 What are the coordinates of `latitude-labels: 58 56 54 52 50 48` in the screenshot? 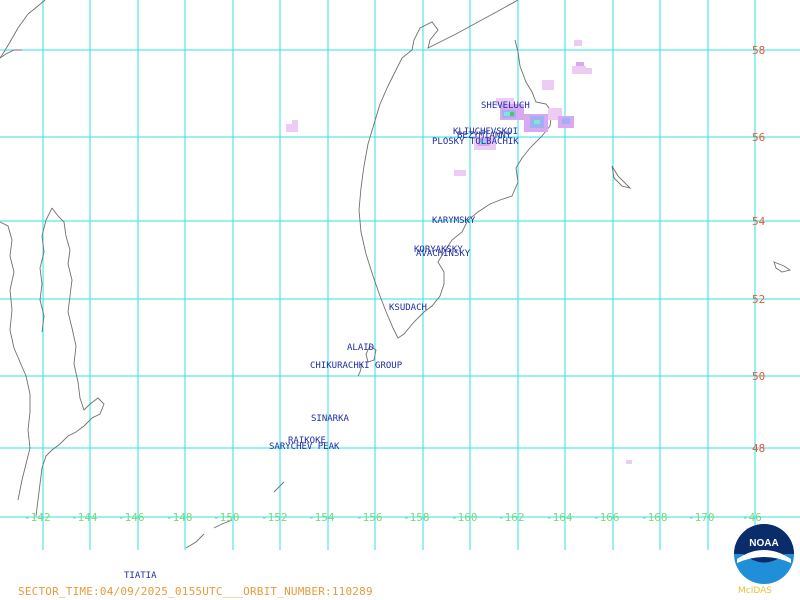 It's located at (759, 249).